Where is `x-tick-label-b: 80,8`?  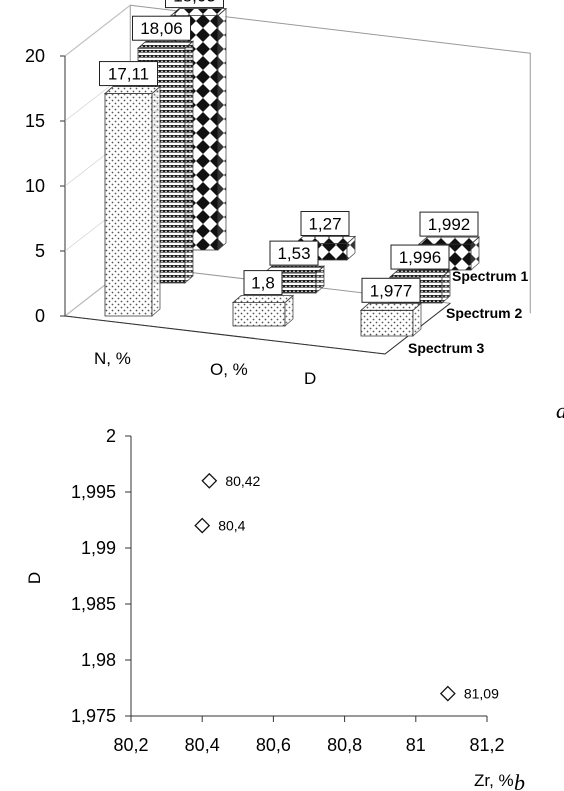
x-tick-label-b: 80,8 is located at coordinates (344, 745).